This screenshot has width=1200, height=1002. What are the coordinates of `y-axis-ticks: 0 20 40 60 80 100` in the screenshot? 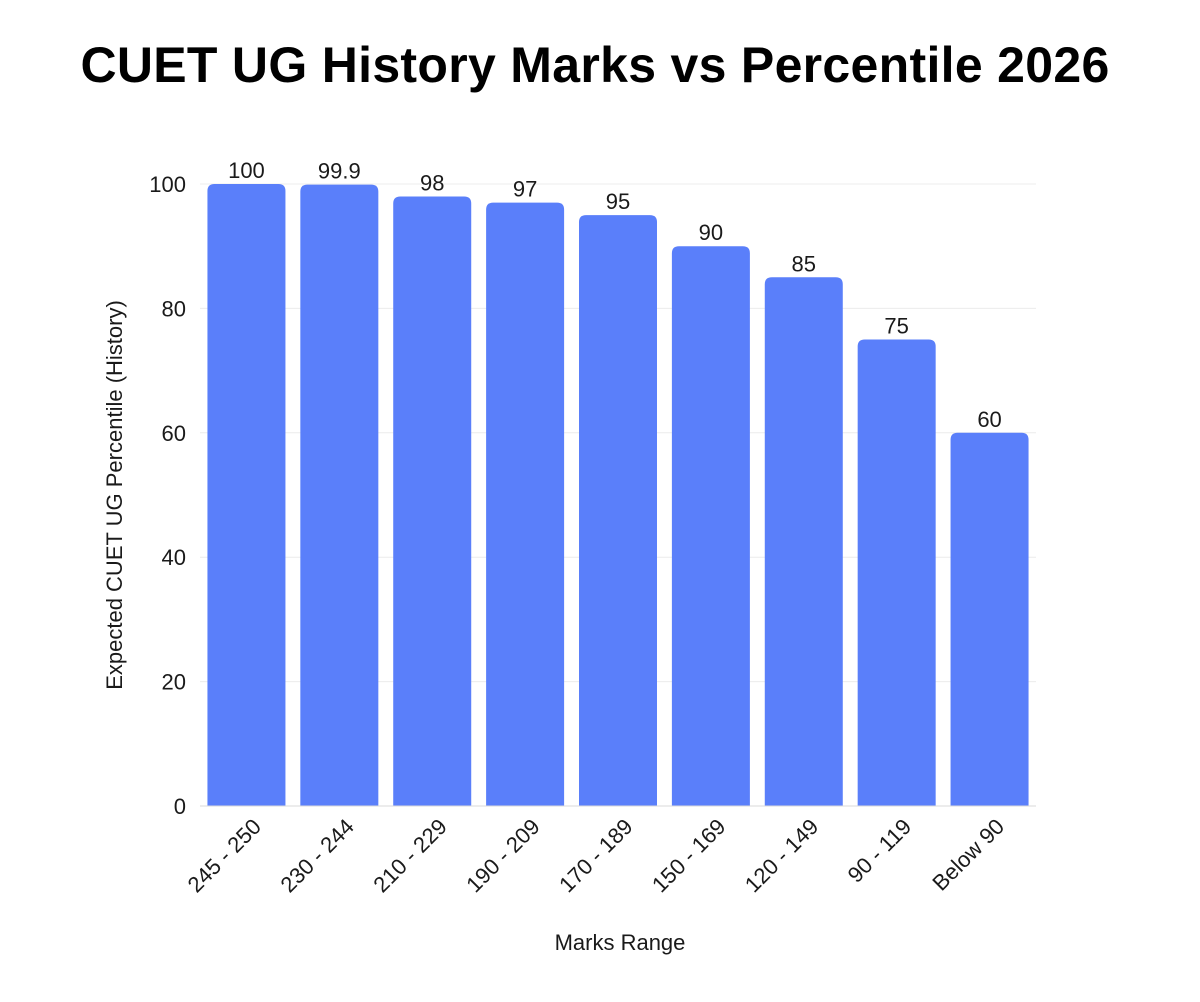 It's located at (167, 495).